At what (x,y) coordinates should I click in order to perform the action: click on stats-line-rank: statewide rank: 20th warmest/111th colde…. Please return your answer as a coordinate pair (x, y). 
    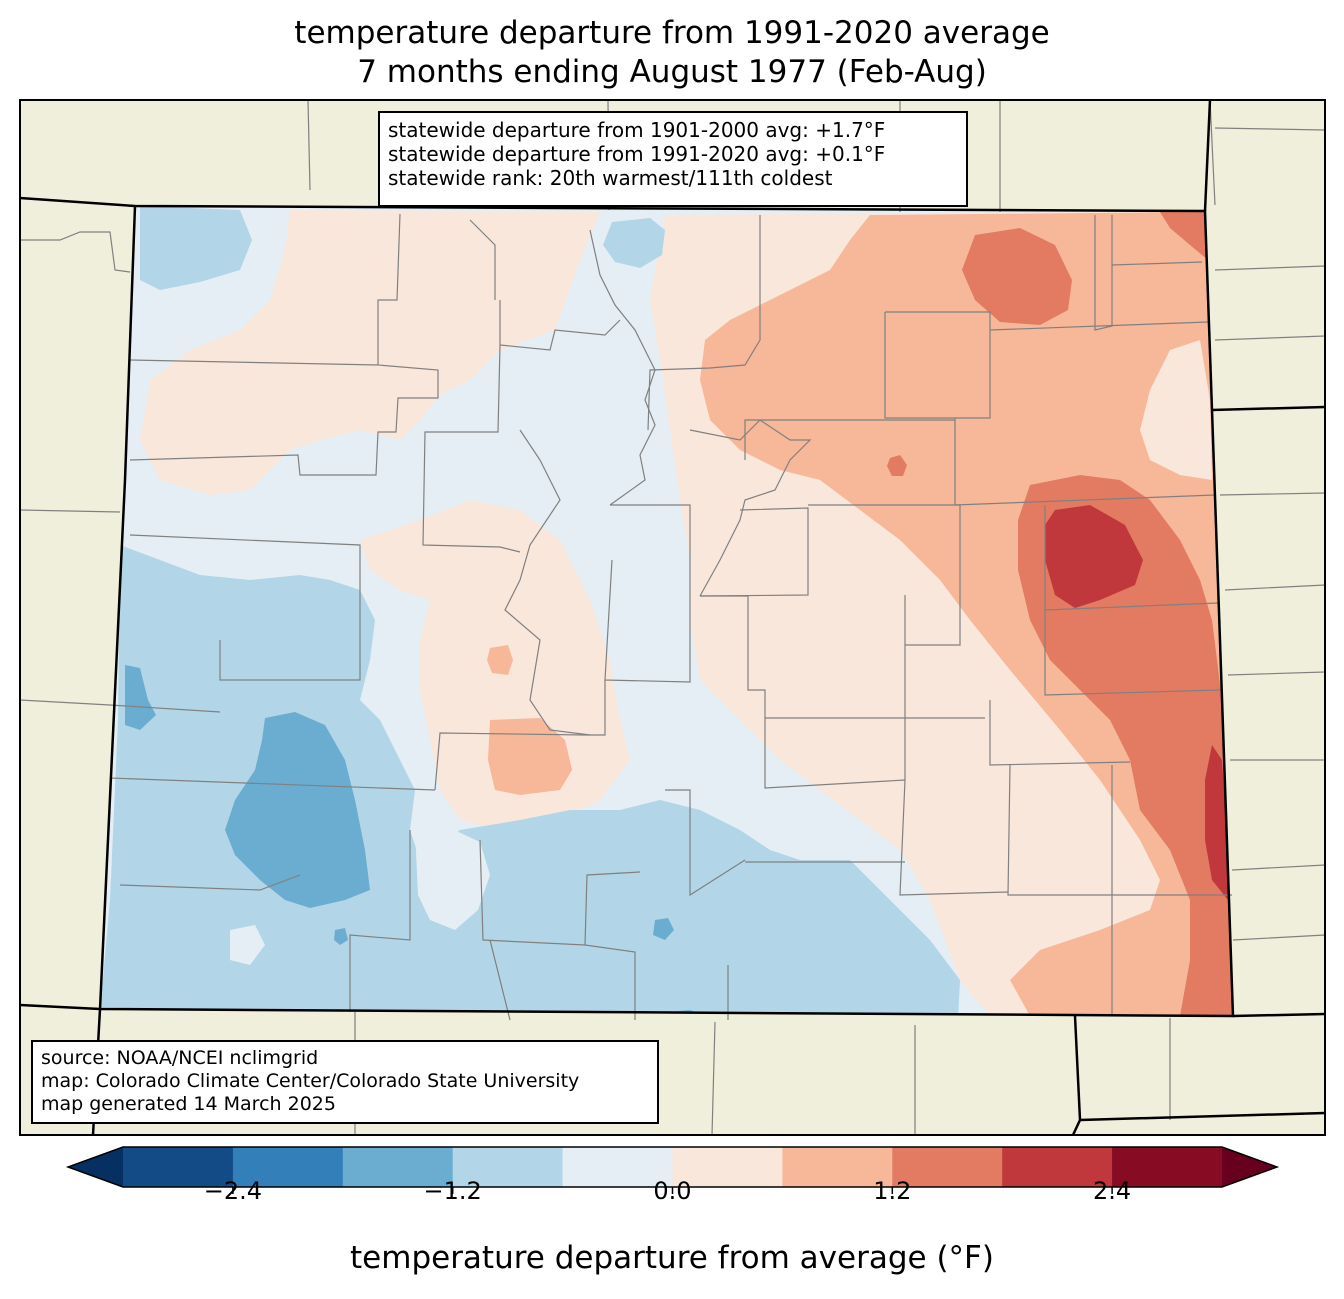
    Looking at the image, I should click on (610, 178).